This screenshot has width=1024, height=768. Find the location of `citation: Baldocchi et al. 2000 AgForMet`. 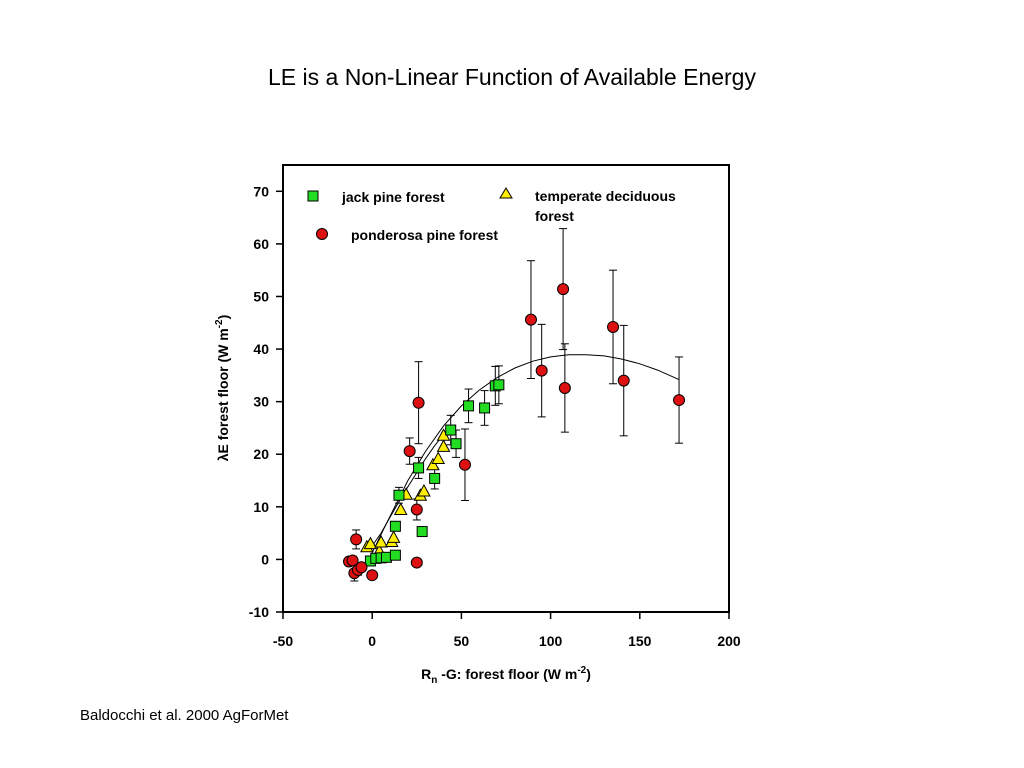

citation: Baldocchi et al. 2000 AgForMet is located at coordinates (184, 715).